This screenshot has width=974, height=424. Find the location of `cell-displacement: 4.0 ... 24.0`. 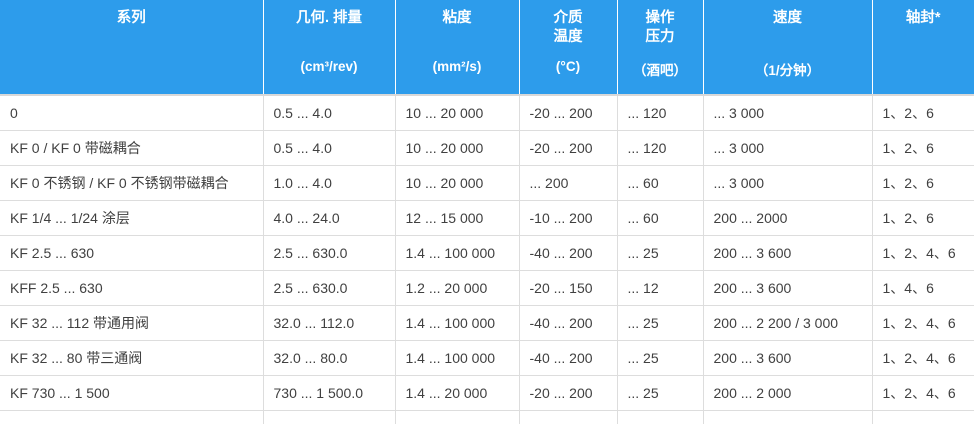

cell-displacement: 4.0 ... 24.0 is located at coordinates (329, 218).